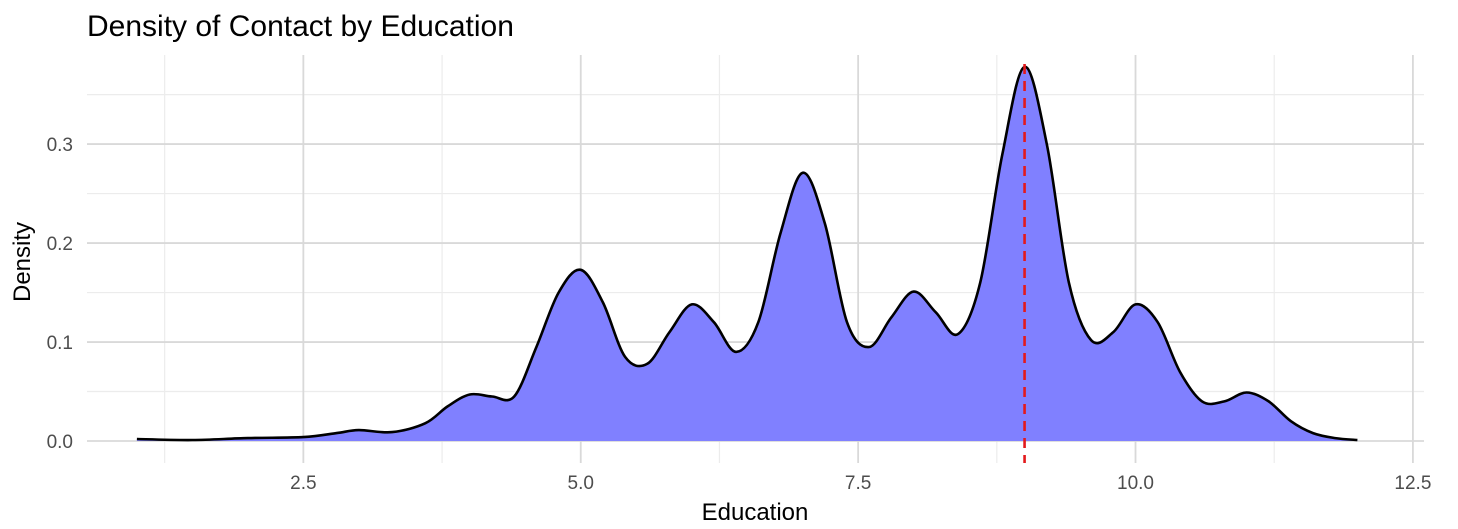 Image resolution: width=1458 pixels, height=529 pixels. I want to click on x-tick-label: 7.5, so click(858, 483).